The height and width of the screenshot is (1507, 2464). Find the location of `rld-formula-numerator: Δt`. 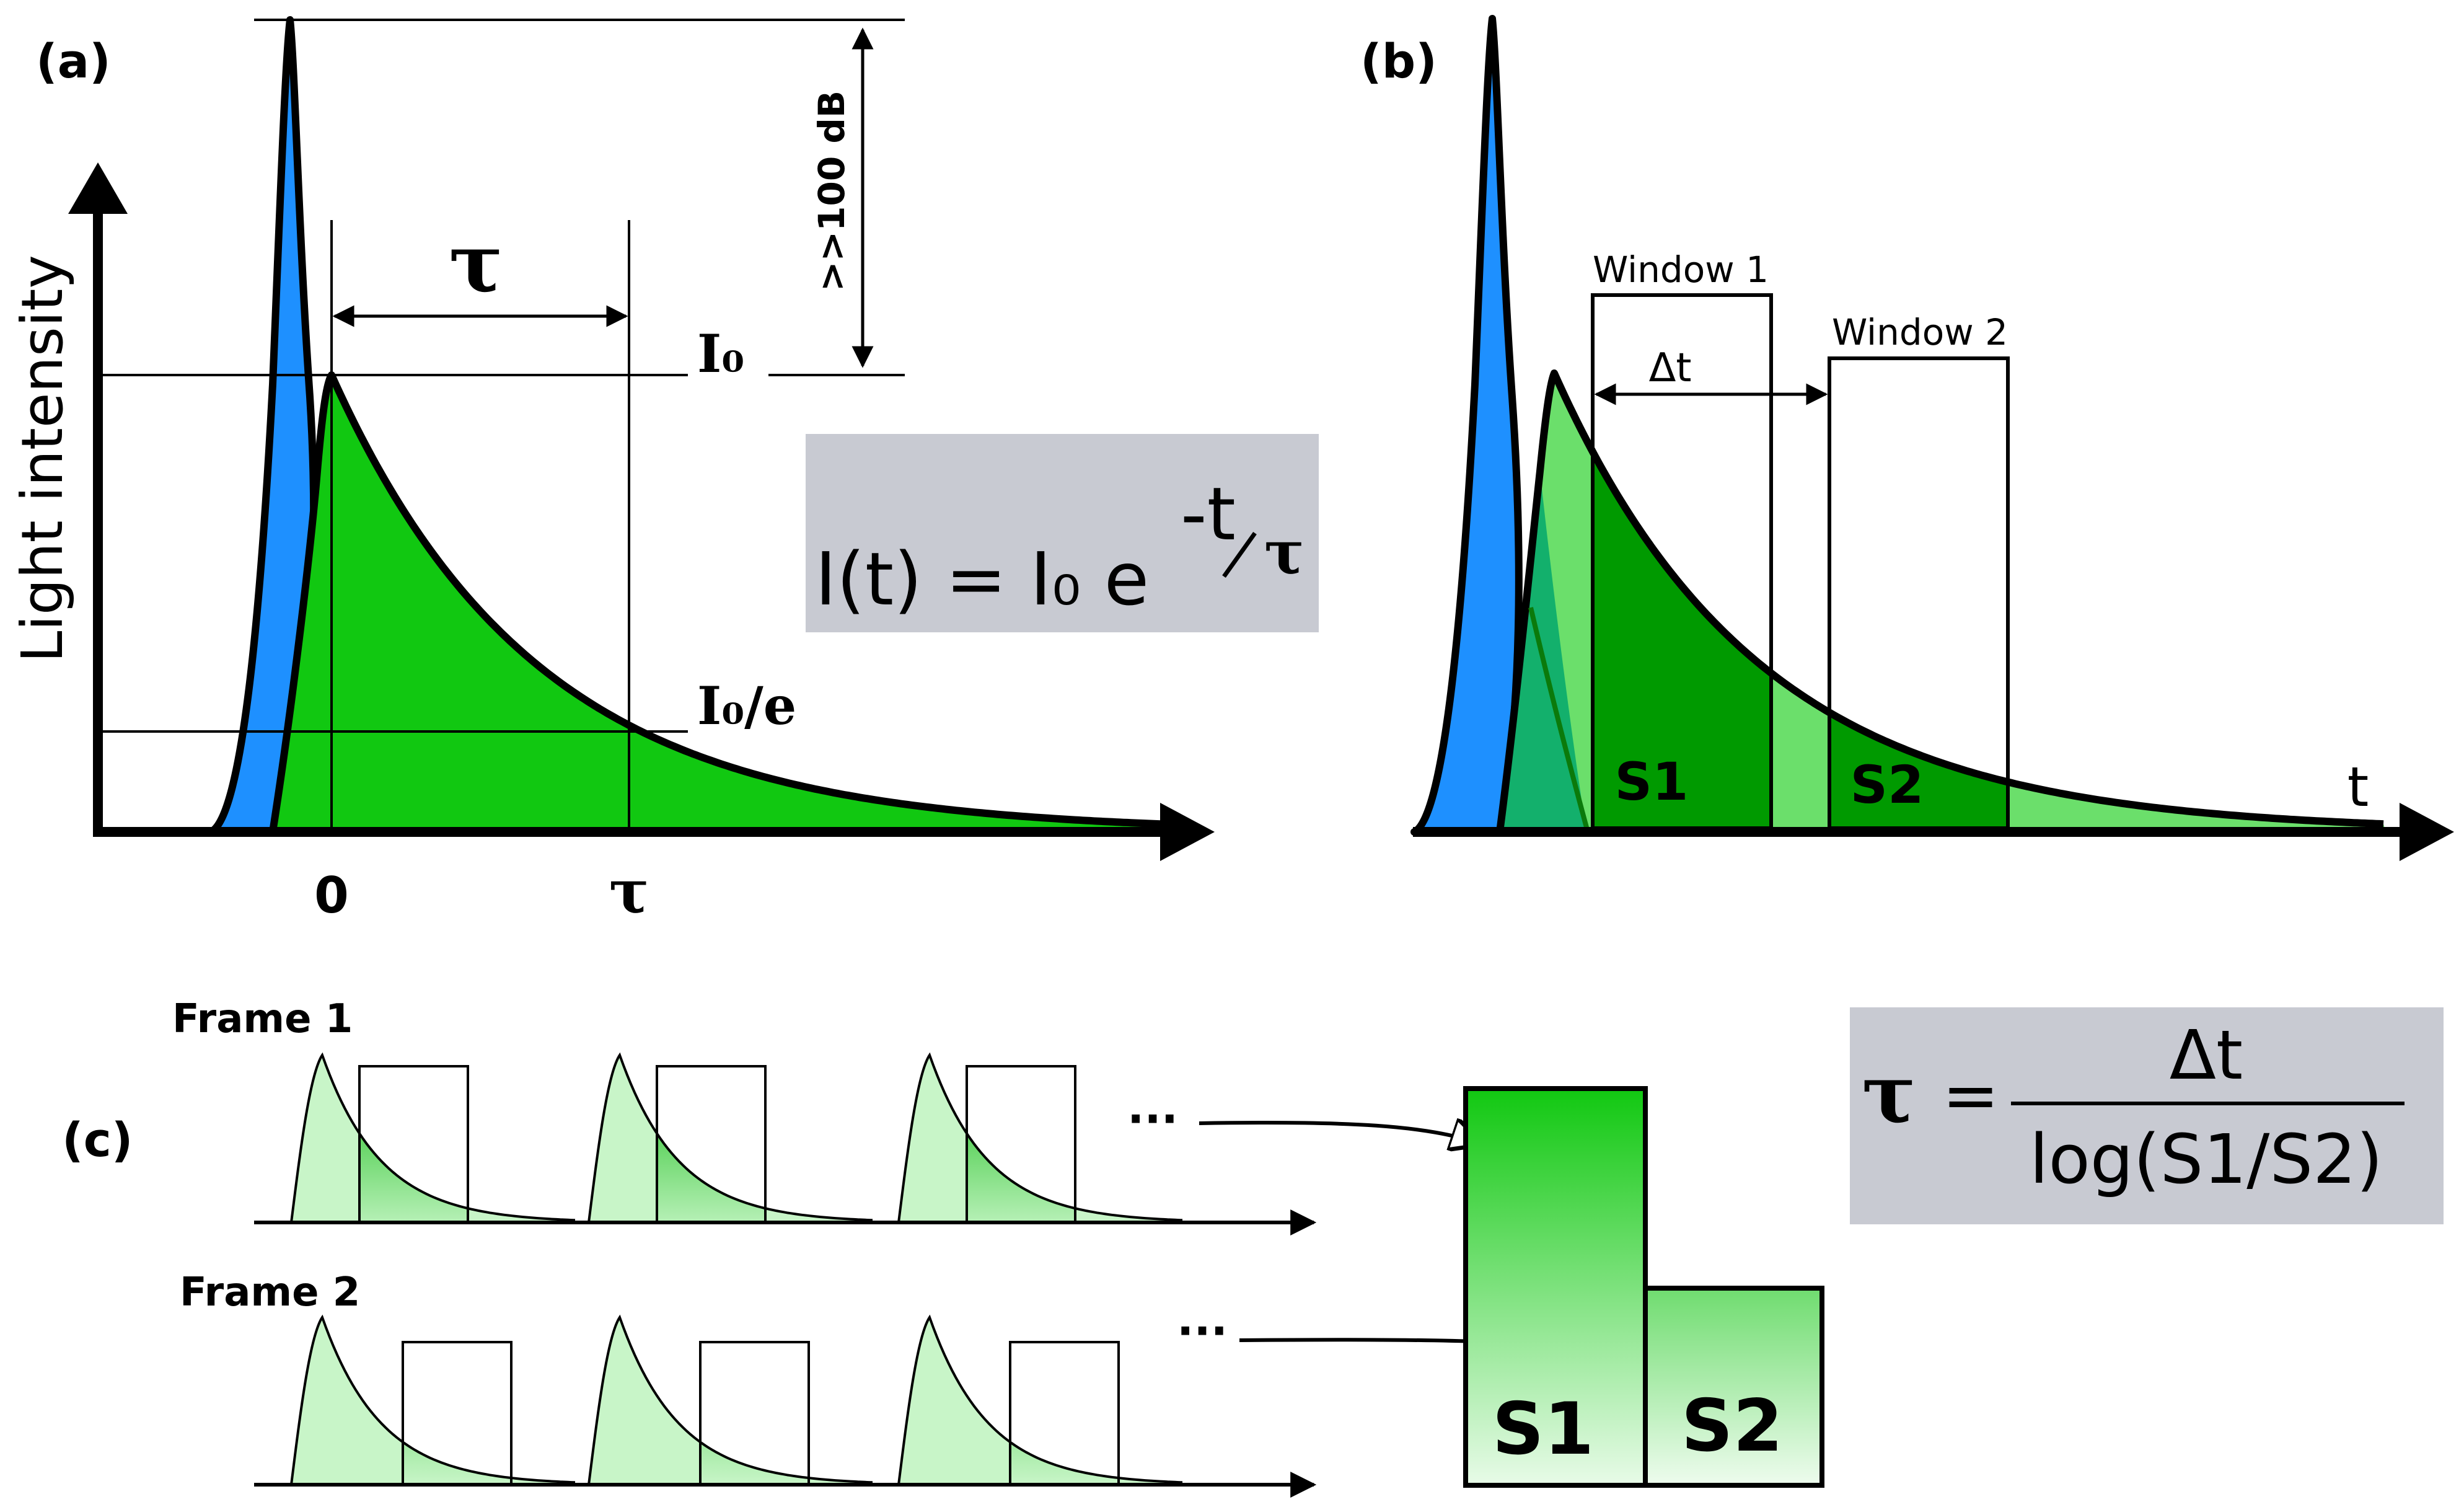

rld-formula-numerator: Δt is located at coordinates (2206, 1055).